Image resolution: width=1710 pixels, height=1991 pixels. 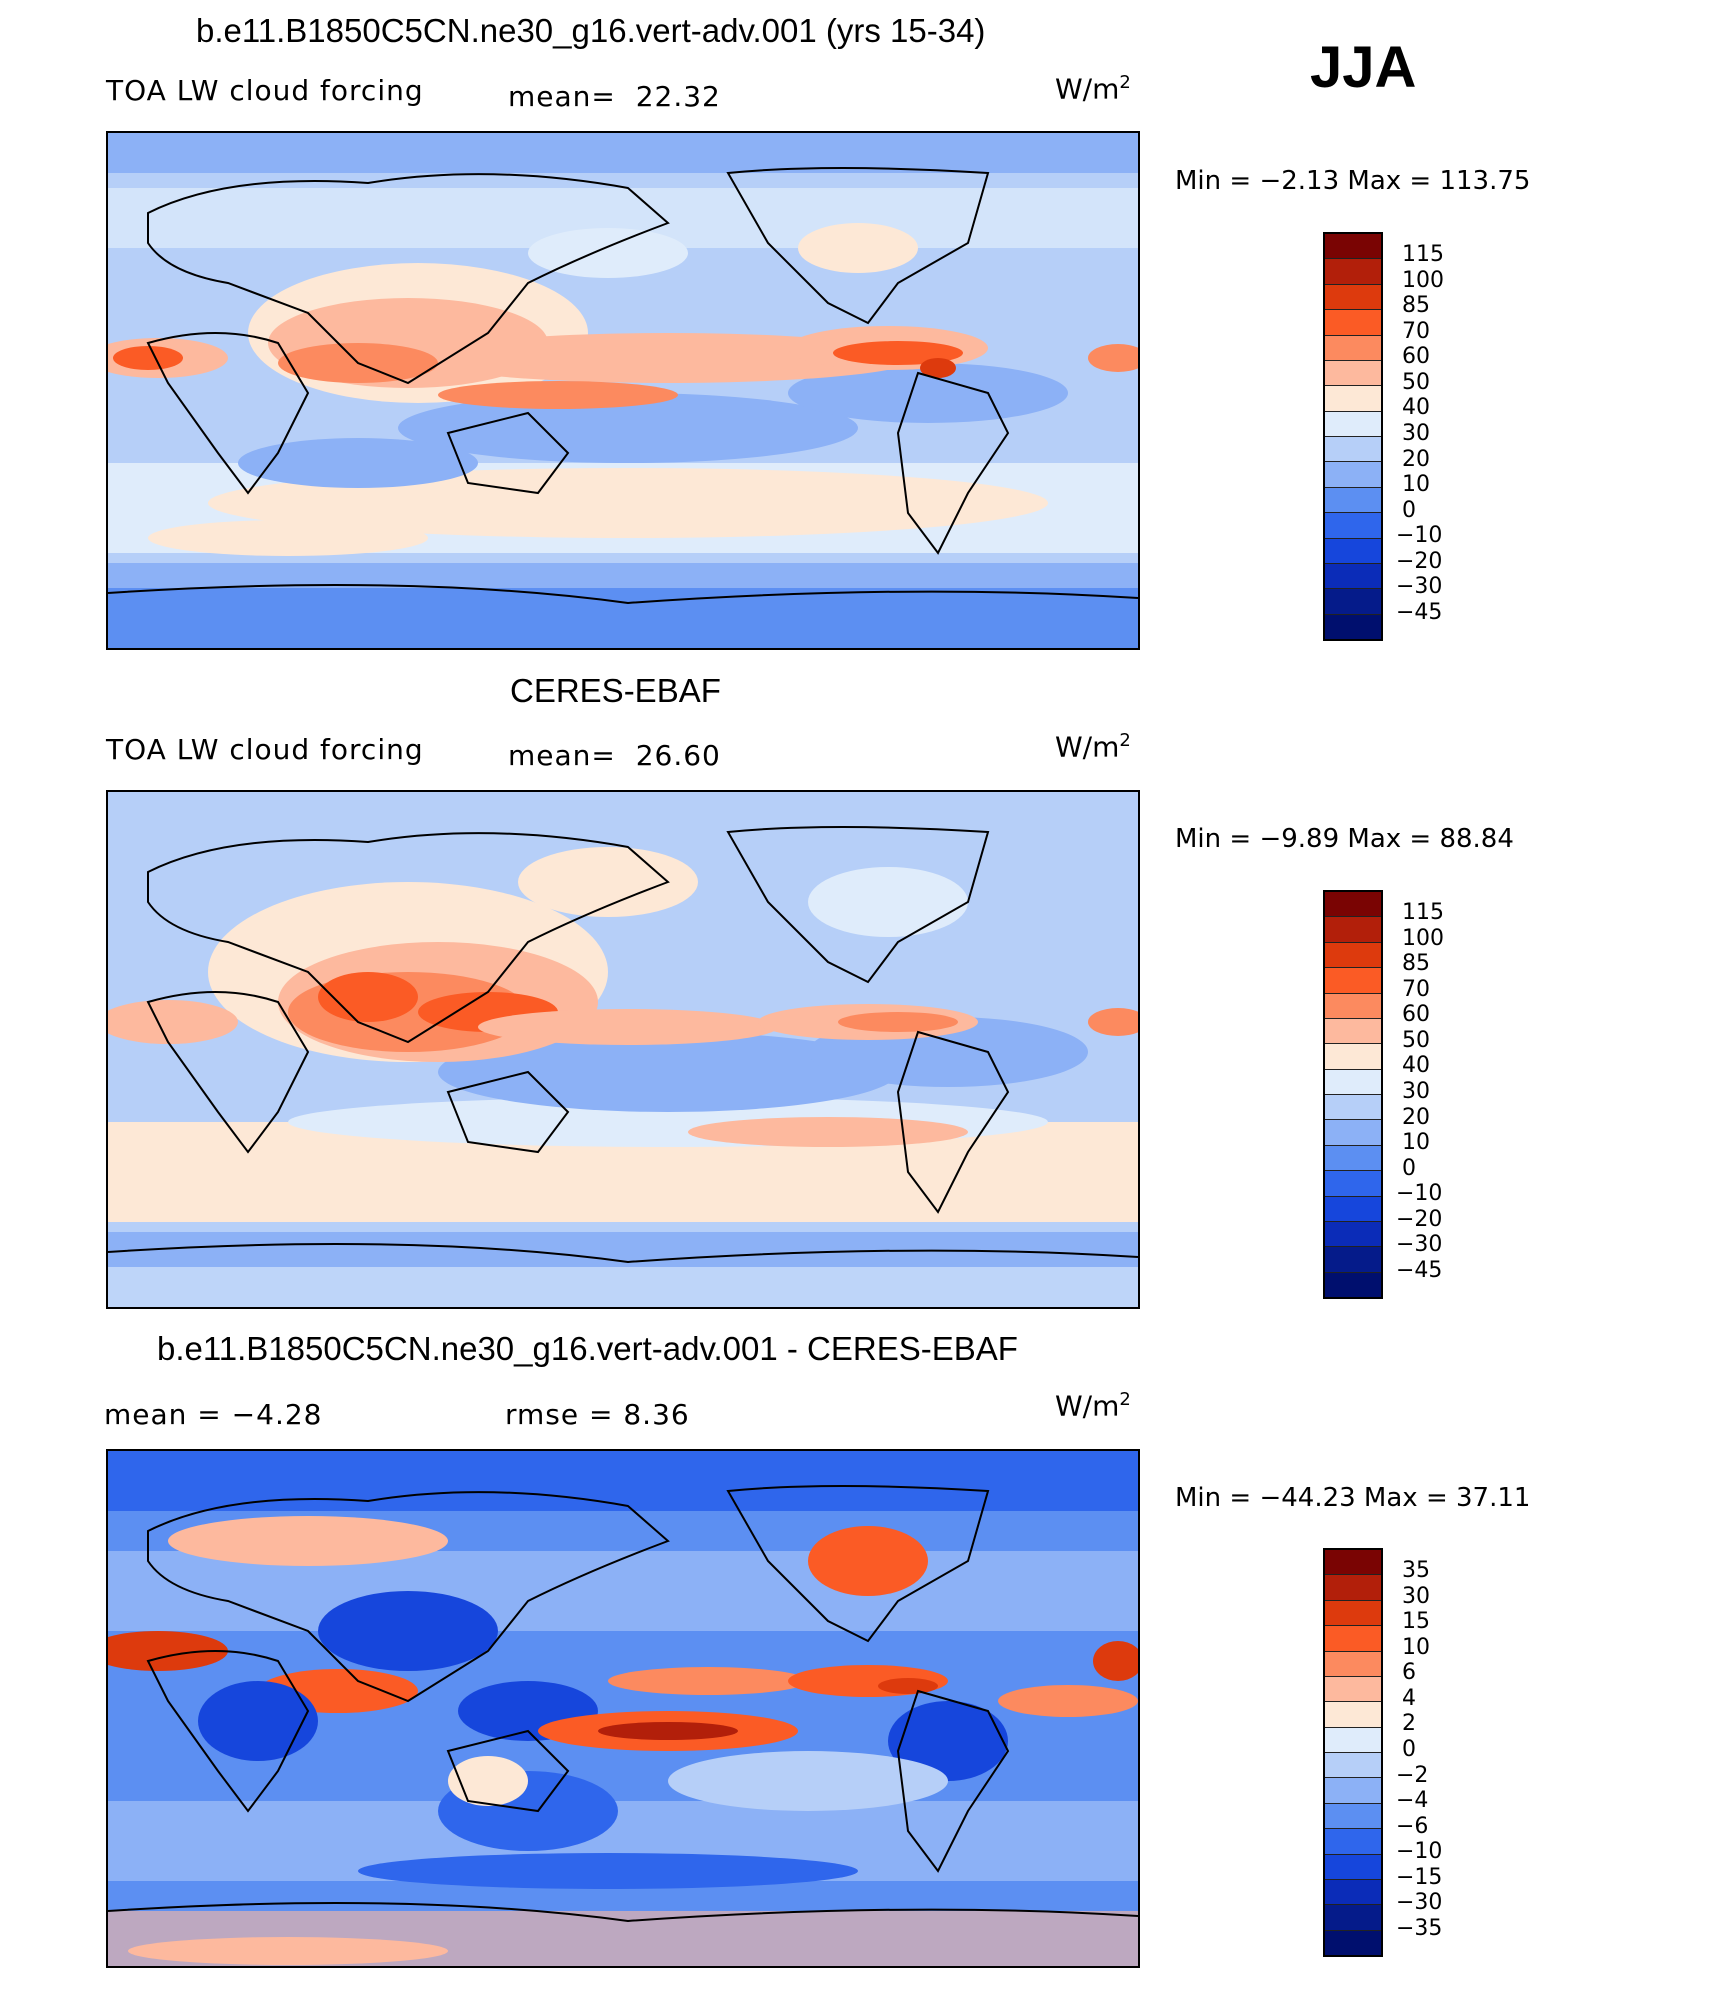 I want to click on panel1-mean: mean= 22.32, so click(x=614, y=96).